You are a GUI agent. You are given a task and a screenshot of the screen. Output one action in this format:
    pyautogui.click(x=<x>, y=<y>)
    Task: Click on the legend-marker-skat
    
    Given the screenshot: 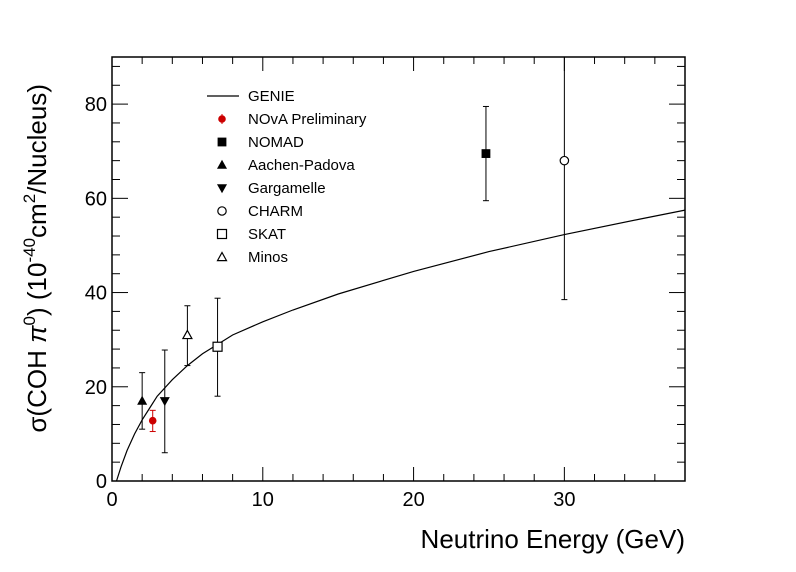 What is the action you would take?
    pyautogui.click(x=222, y=234)
    